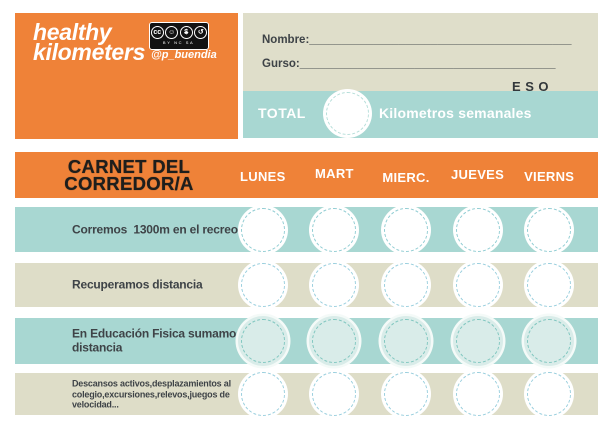  Describe the element at coordinates (455, 113) in the screenshot. I see `total-unit-label: Kilometros semanales` at that location.